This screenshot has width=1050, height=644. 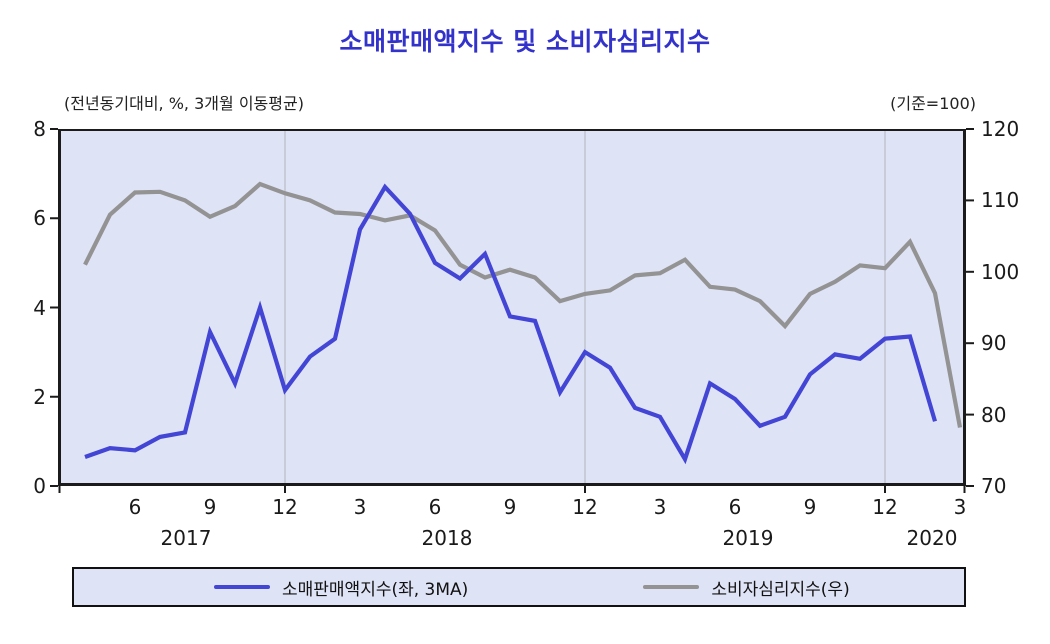 What do you see at coordinates (1000, 129) in the screenshot?
I see `right-axis-tick-label: 120` at bounding box center [1000, 129].